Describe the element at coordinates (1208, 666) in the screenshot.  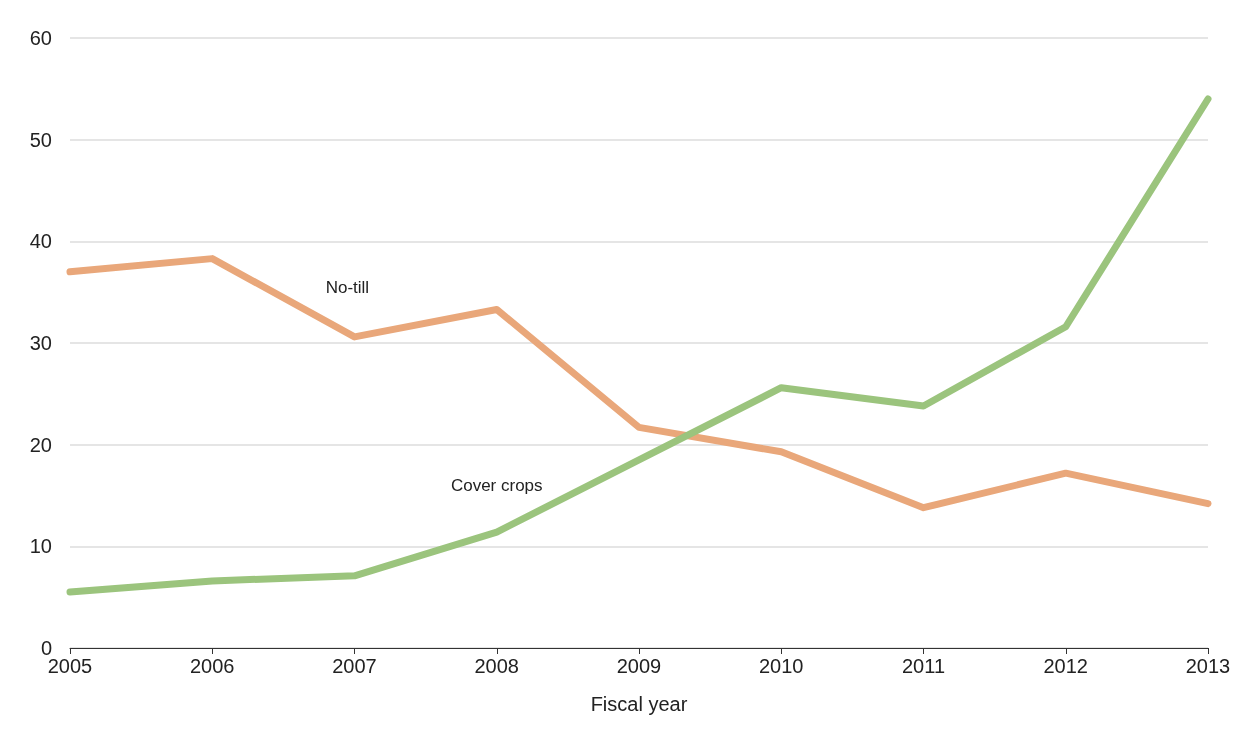
I see `x-tick-label: 2013` at that location.